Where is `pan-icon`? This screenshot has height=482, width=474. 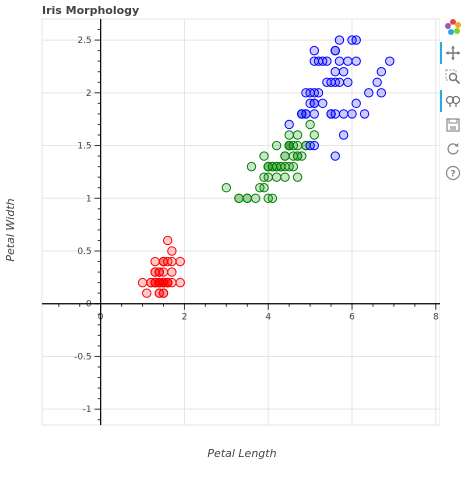 pan-icon is located at coordinates (452, 53).